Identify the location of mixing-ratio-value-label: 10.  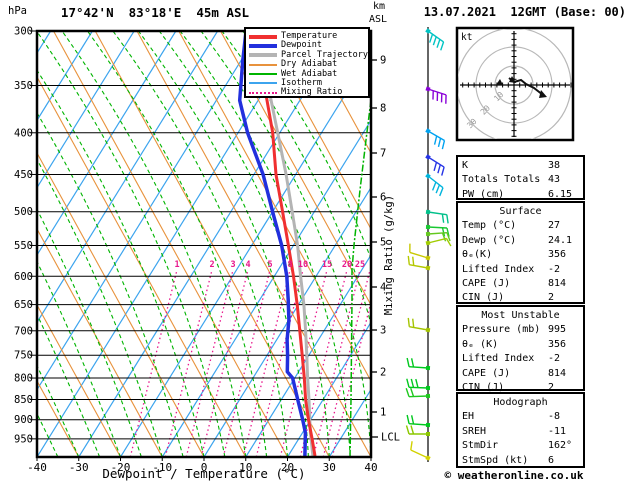
(303, 265).